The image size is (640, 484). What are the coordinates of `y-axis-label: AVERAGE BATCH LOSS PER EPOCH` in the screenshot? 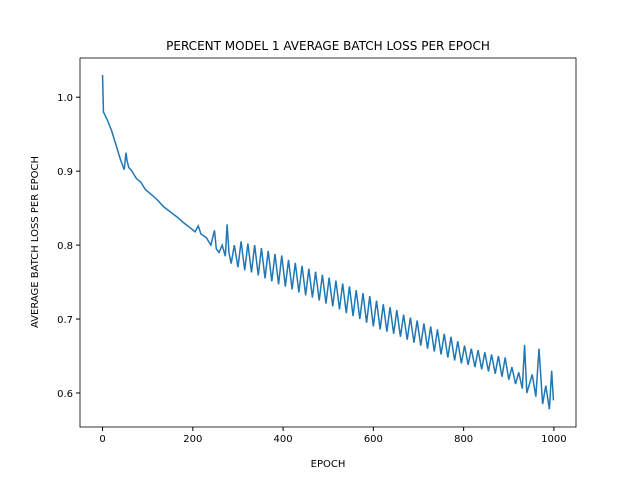 It's located at (35, 242).